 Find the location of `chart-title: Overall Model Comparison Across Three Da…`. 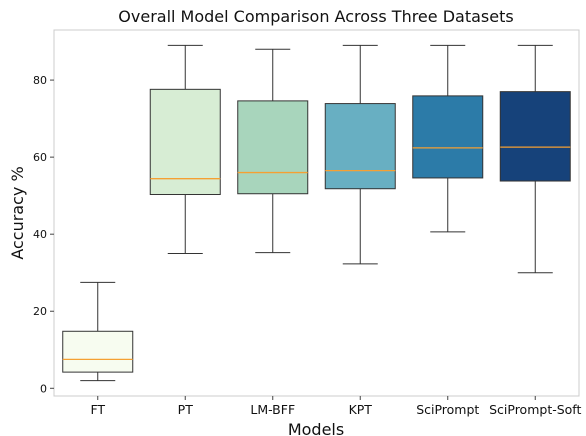

chart-title: Overall Model Comparison Across Three Da… is located at coordinates (315, 16).